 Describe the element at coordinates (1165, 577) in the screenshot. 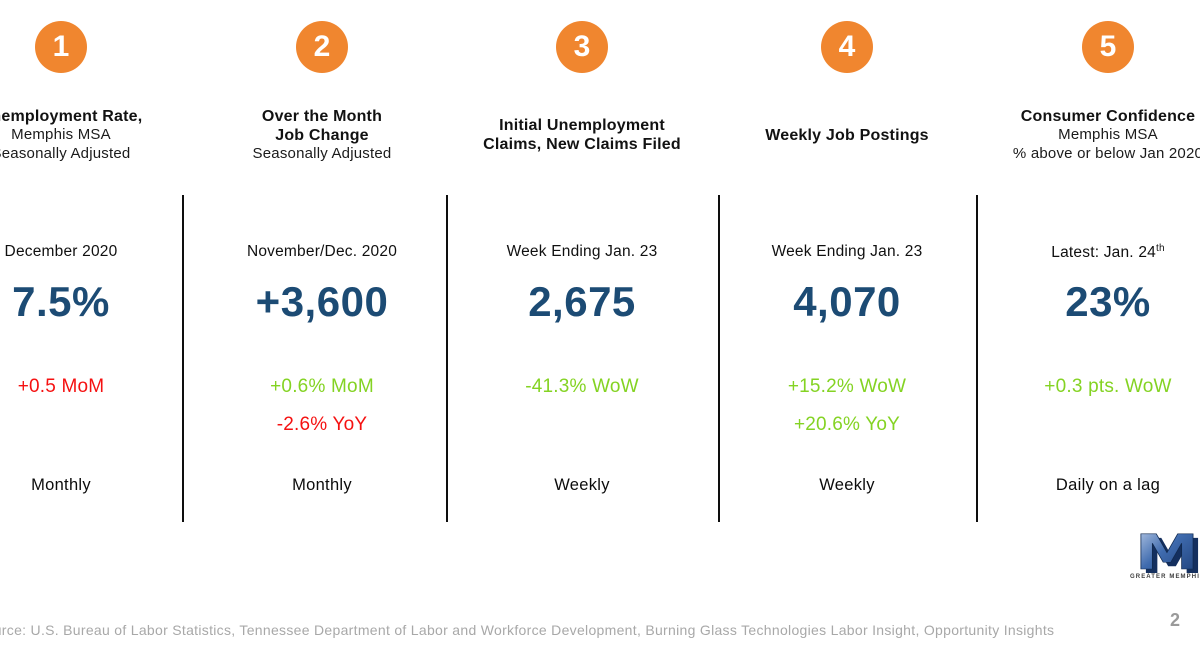

I see `chamber-logo-caption: GREATER MEMPHIS CHAMBER` at that location.